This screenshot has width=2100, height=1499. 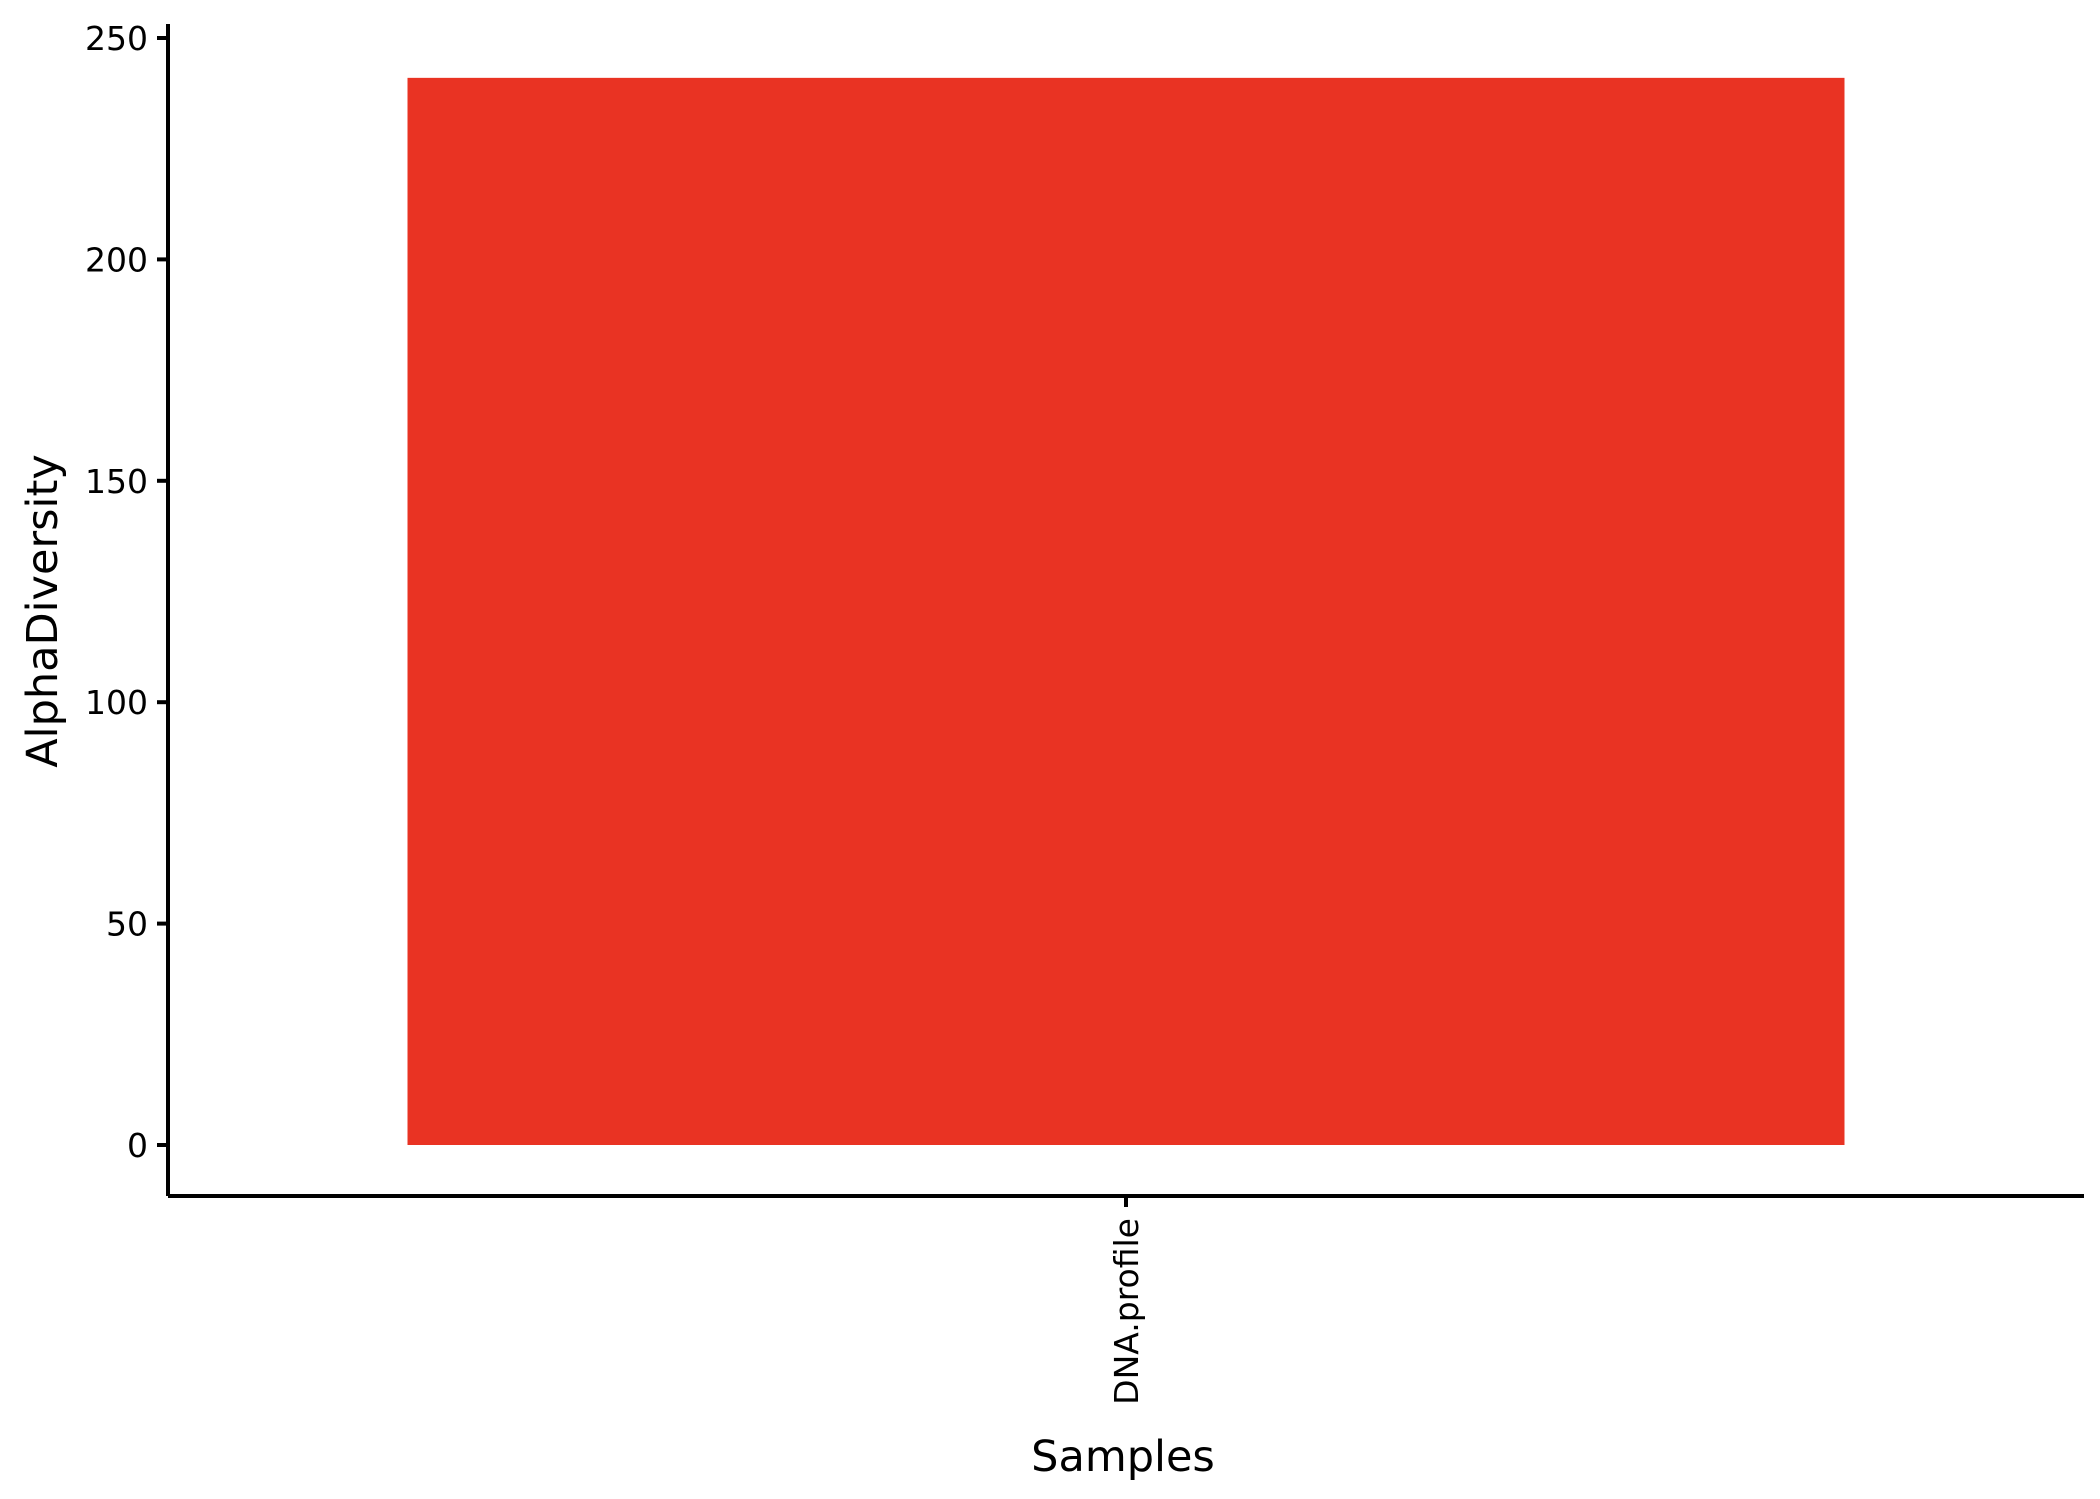 I want to click on y-tick-label: 150, so click(x=116, y=481).